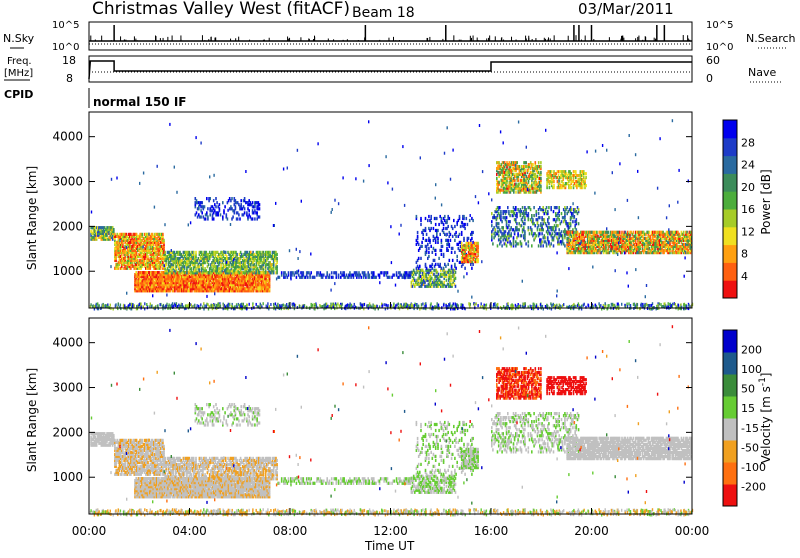 The height and width of the screenshot is (558, 800). I want to click on nave-tick-top: 60, so click(713, 60).